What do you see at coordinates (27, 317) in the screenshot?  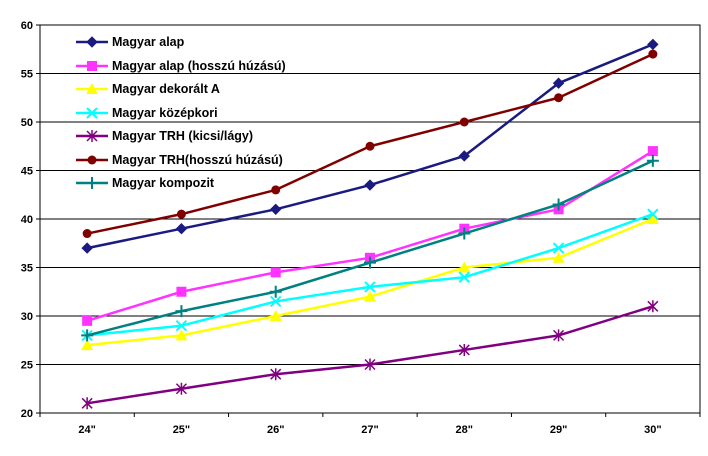 I see `y-tick-label: 30` at bounding box center [27, 317].